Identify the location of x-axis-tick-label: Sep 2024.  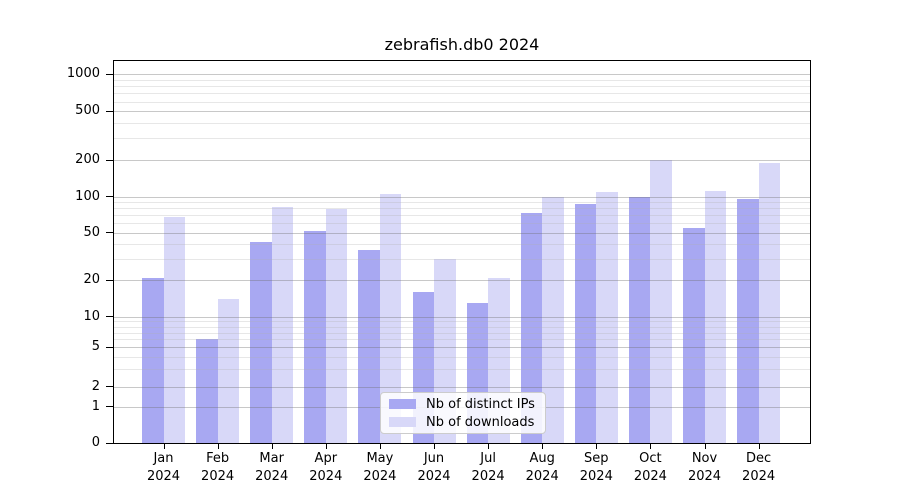
(596, 467).